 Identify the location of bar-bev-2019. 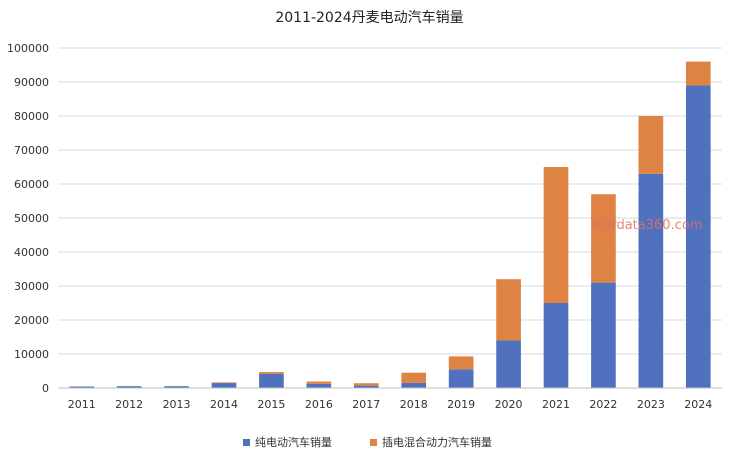
(461, 378).